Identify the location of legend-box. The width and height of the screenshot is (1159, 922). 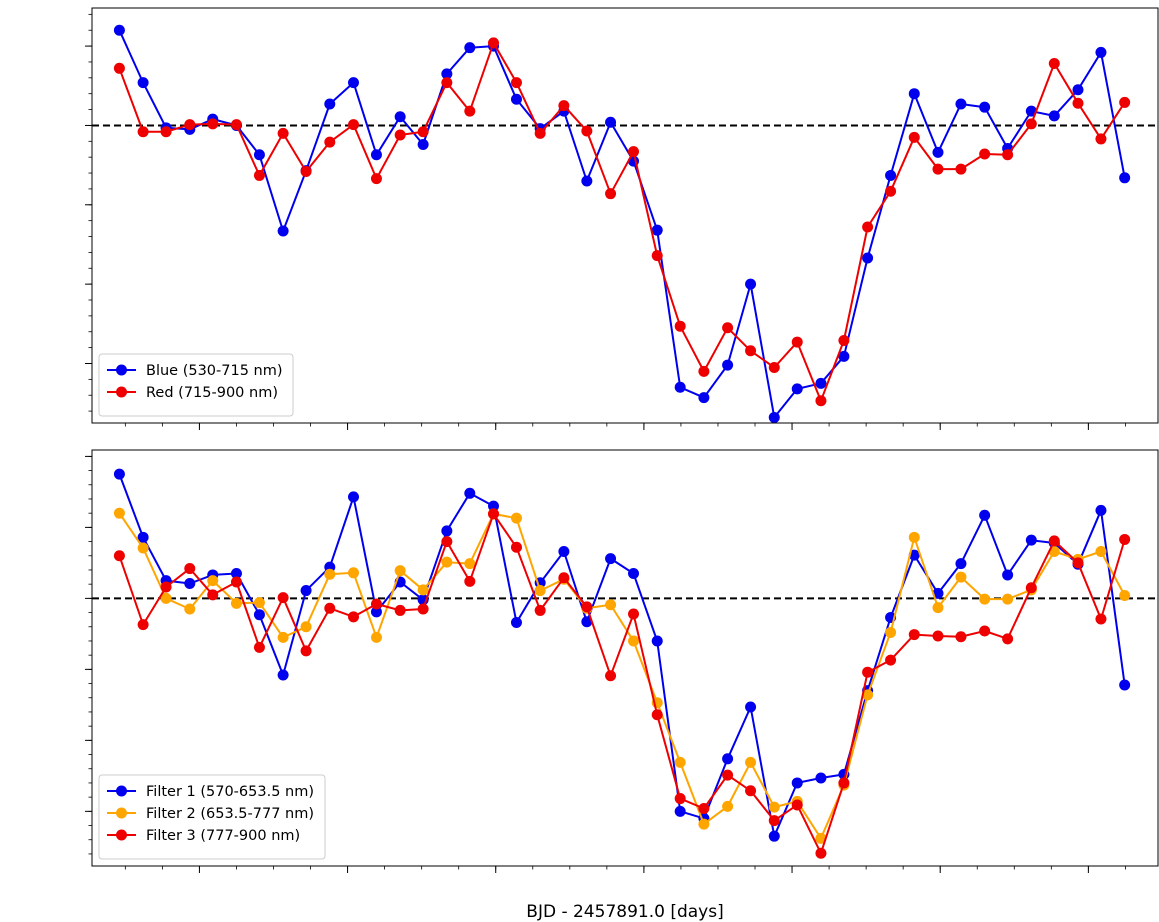
(196, 385).